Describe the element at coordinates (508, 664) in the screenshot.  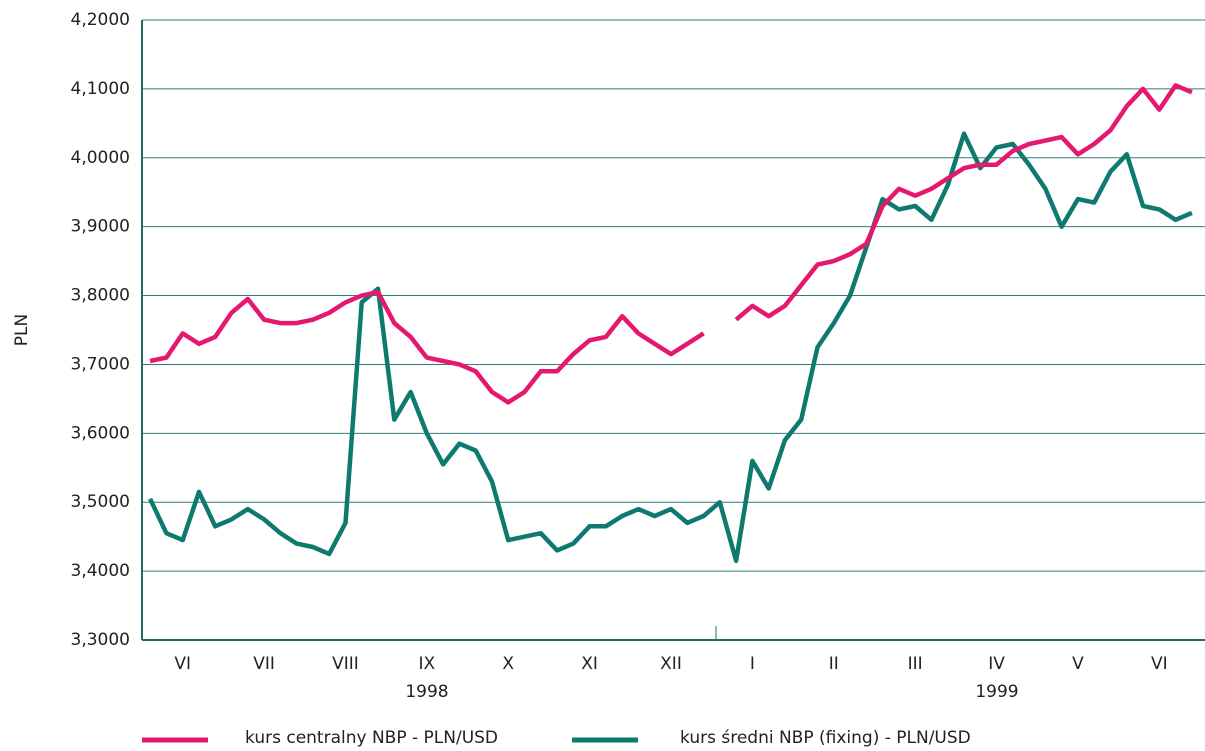
I see `x-tick-label: X` at that location.